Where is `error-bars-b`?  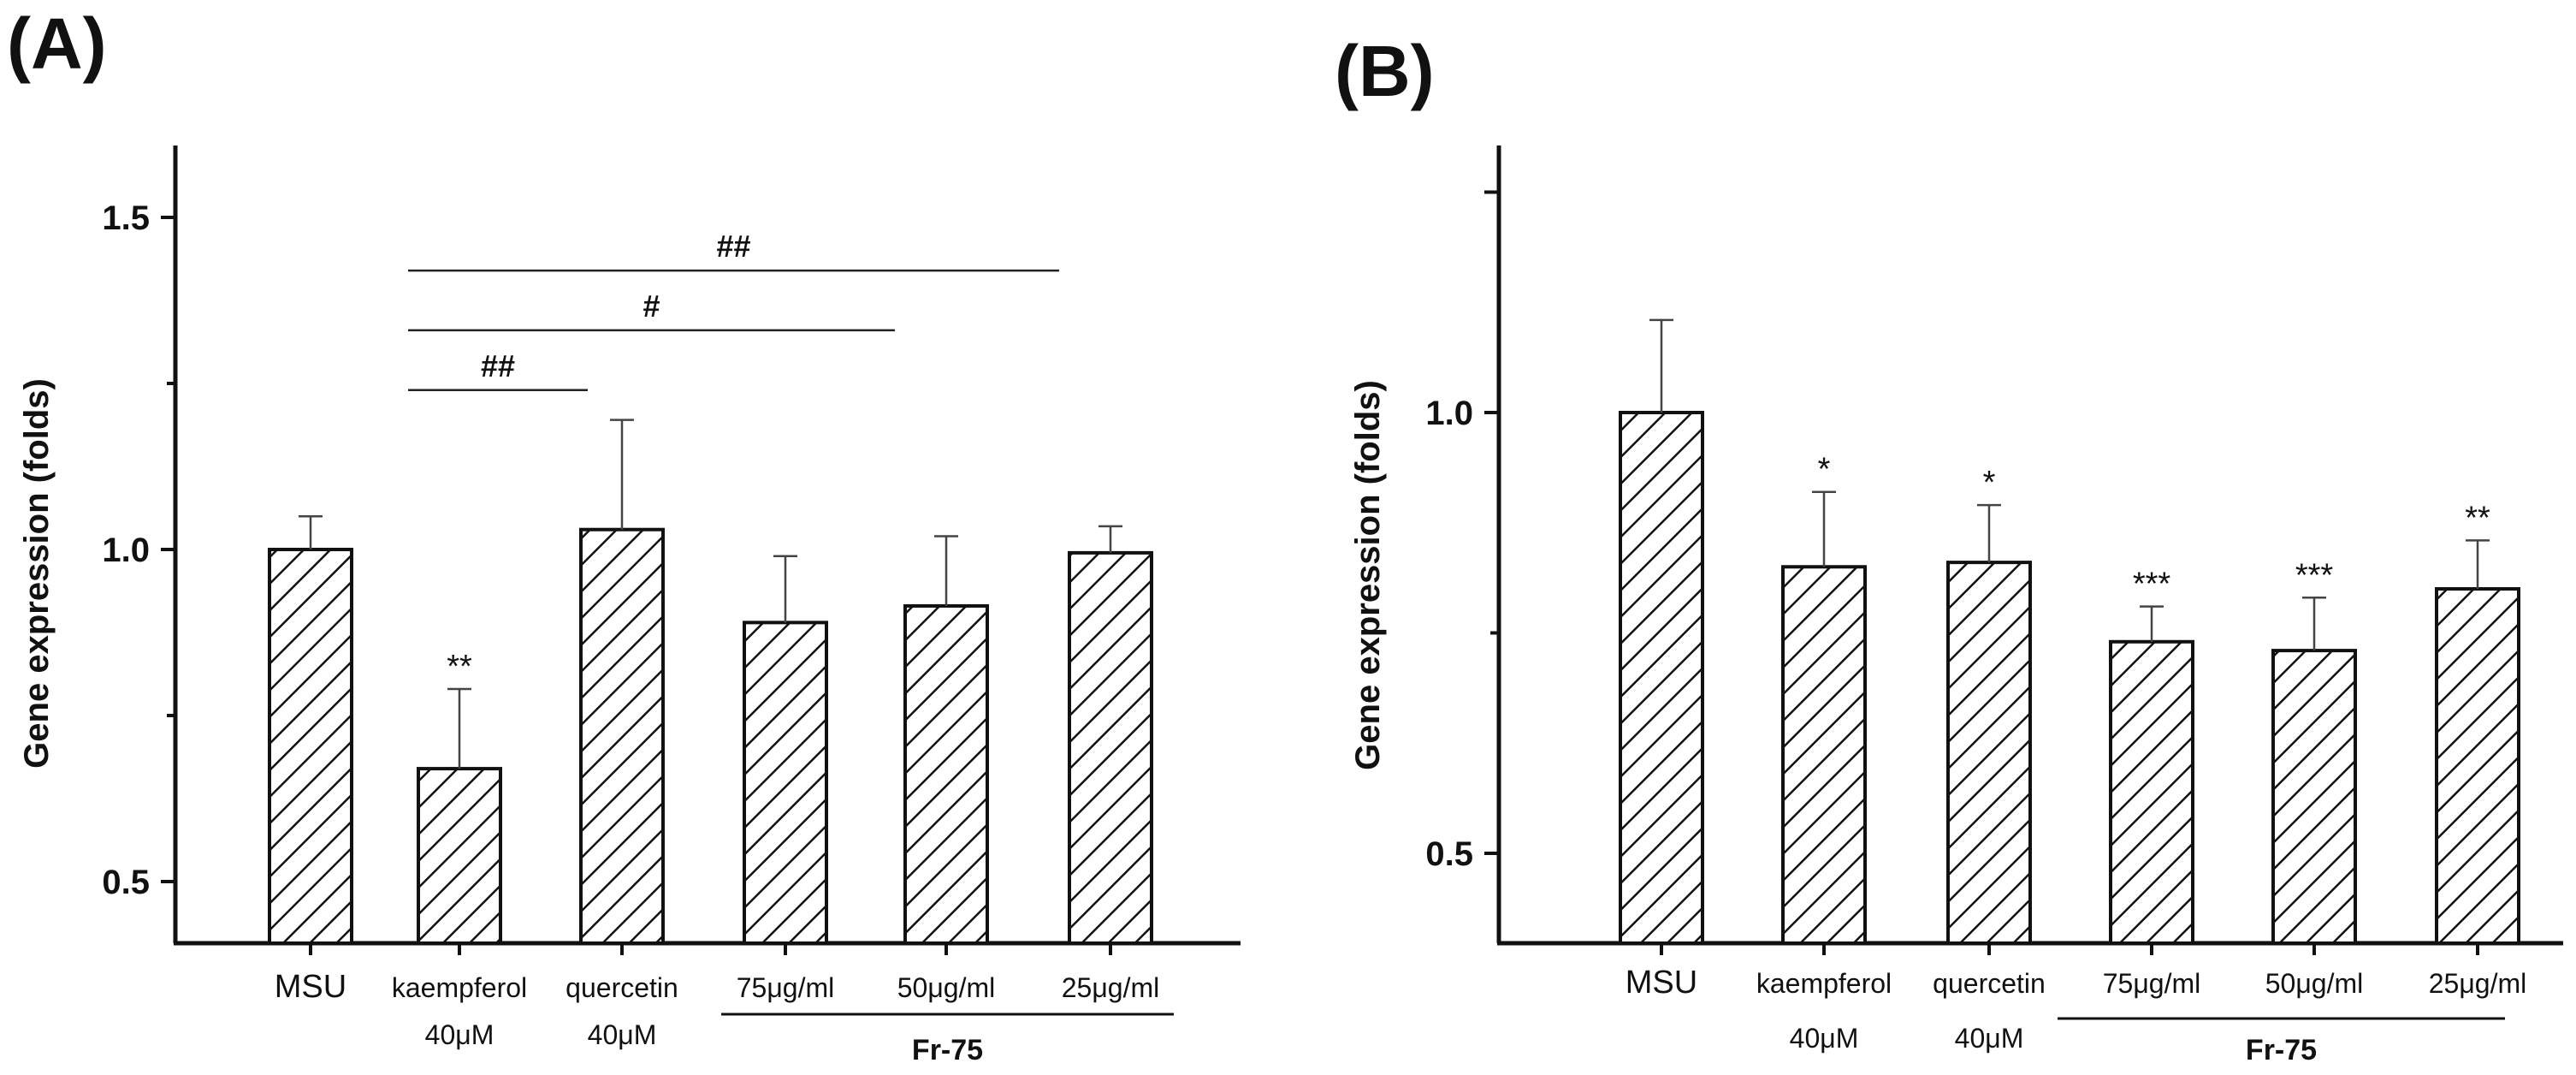 error-bars-b is located at coordinates (2069, 484).